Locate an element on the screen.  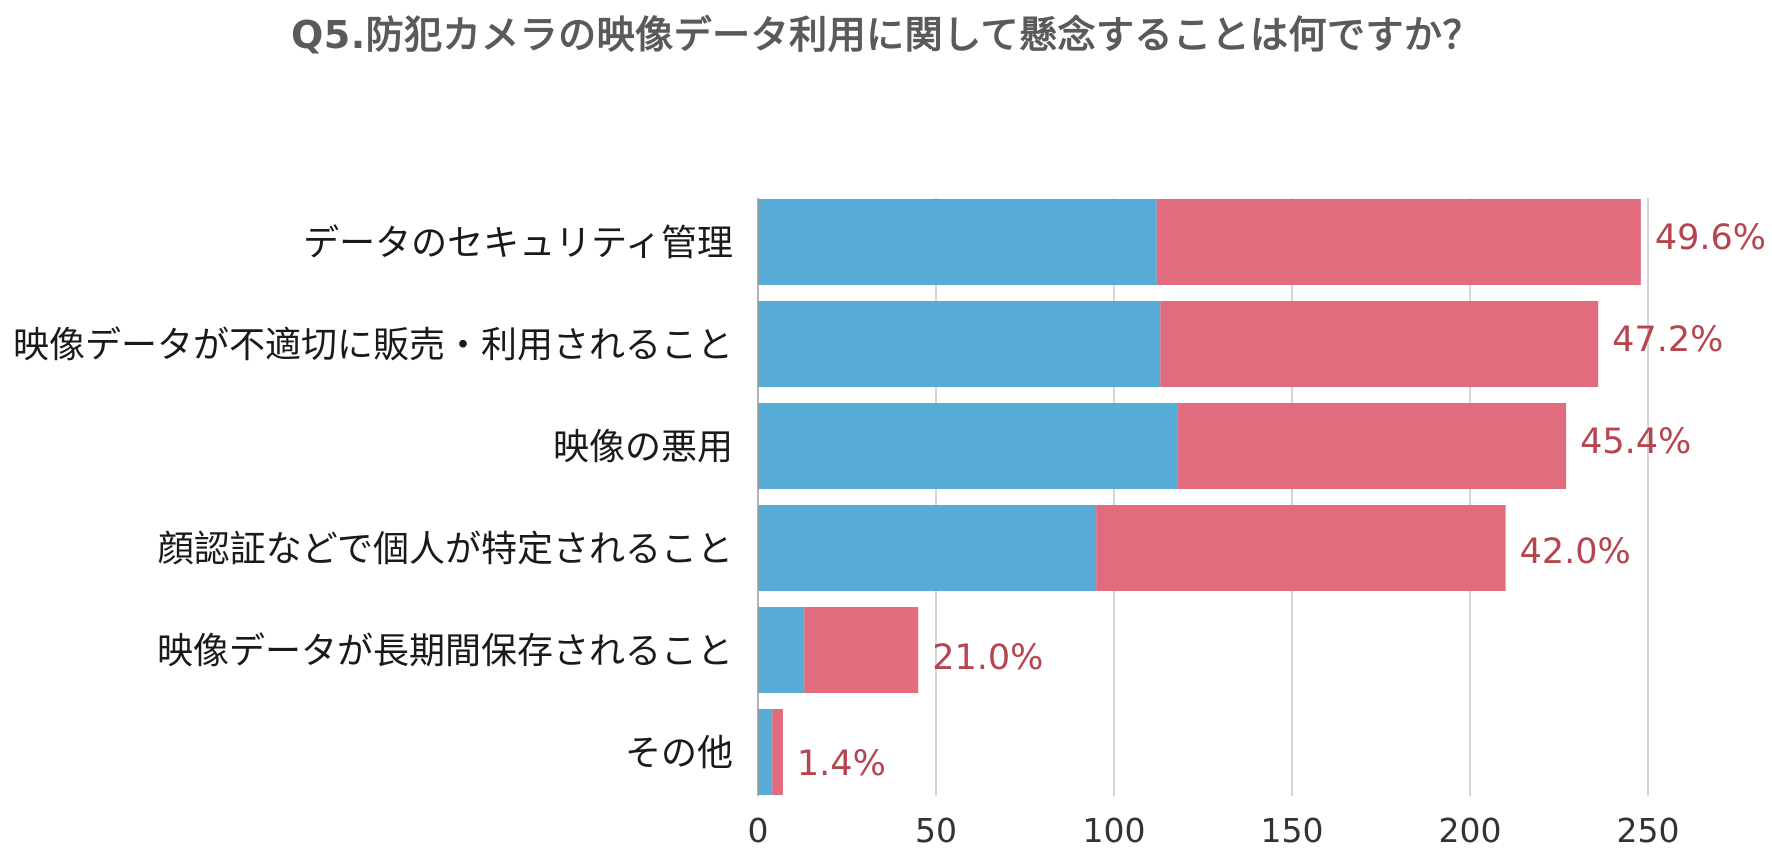
category-label: 映像データが長期間保存されること is located at coordinates (445, 651).